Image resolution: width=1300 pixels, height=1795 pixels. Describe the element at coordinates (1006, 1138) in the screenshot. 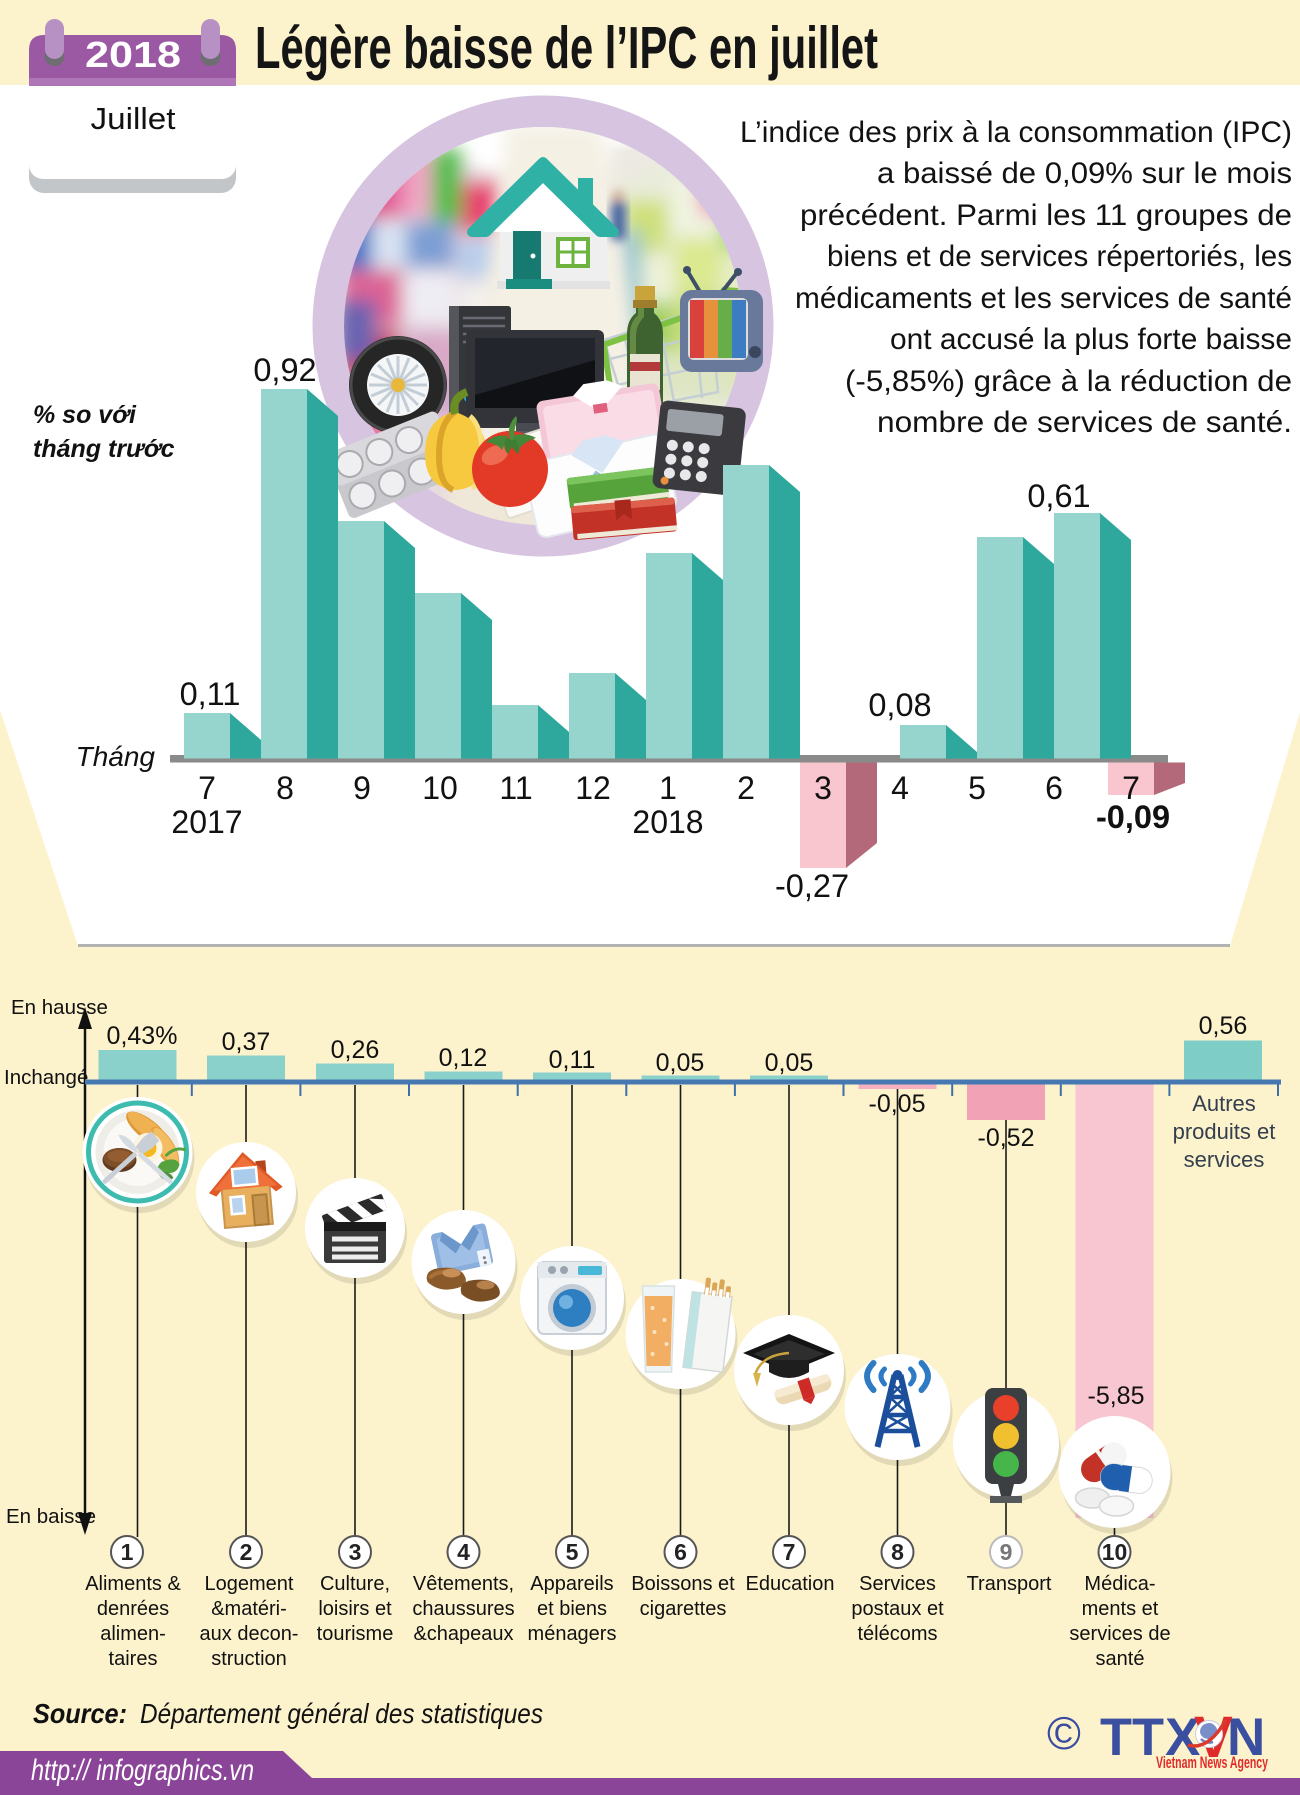

I see `svg-text: -0,52` at that location.